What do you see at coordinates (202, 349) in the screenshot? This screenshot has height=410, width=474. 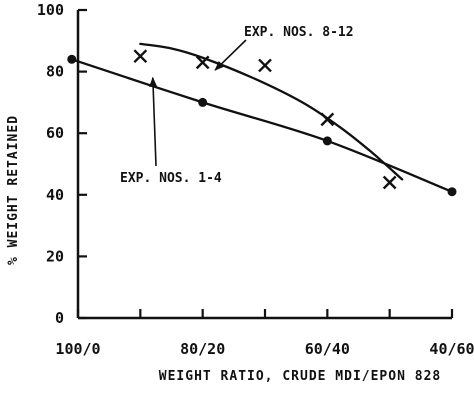 I see `x-tick-label: 80/20` at bounding box center [202, 349].